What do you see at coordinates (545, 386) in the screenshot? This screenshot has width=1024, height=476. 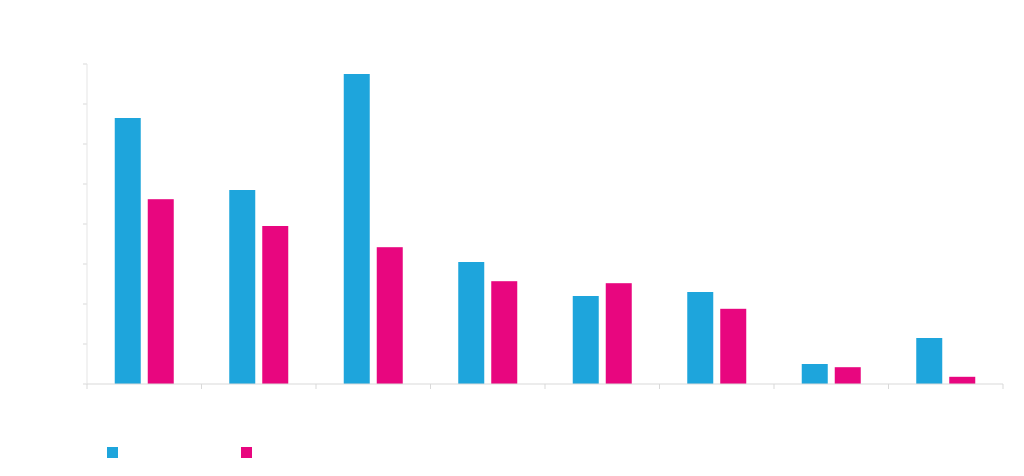 I see `x-axis-ticks` at bounding box center [545, 386].